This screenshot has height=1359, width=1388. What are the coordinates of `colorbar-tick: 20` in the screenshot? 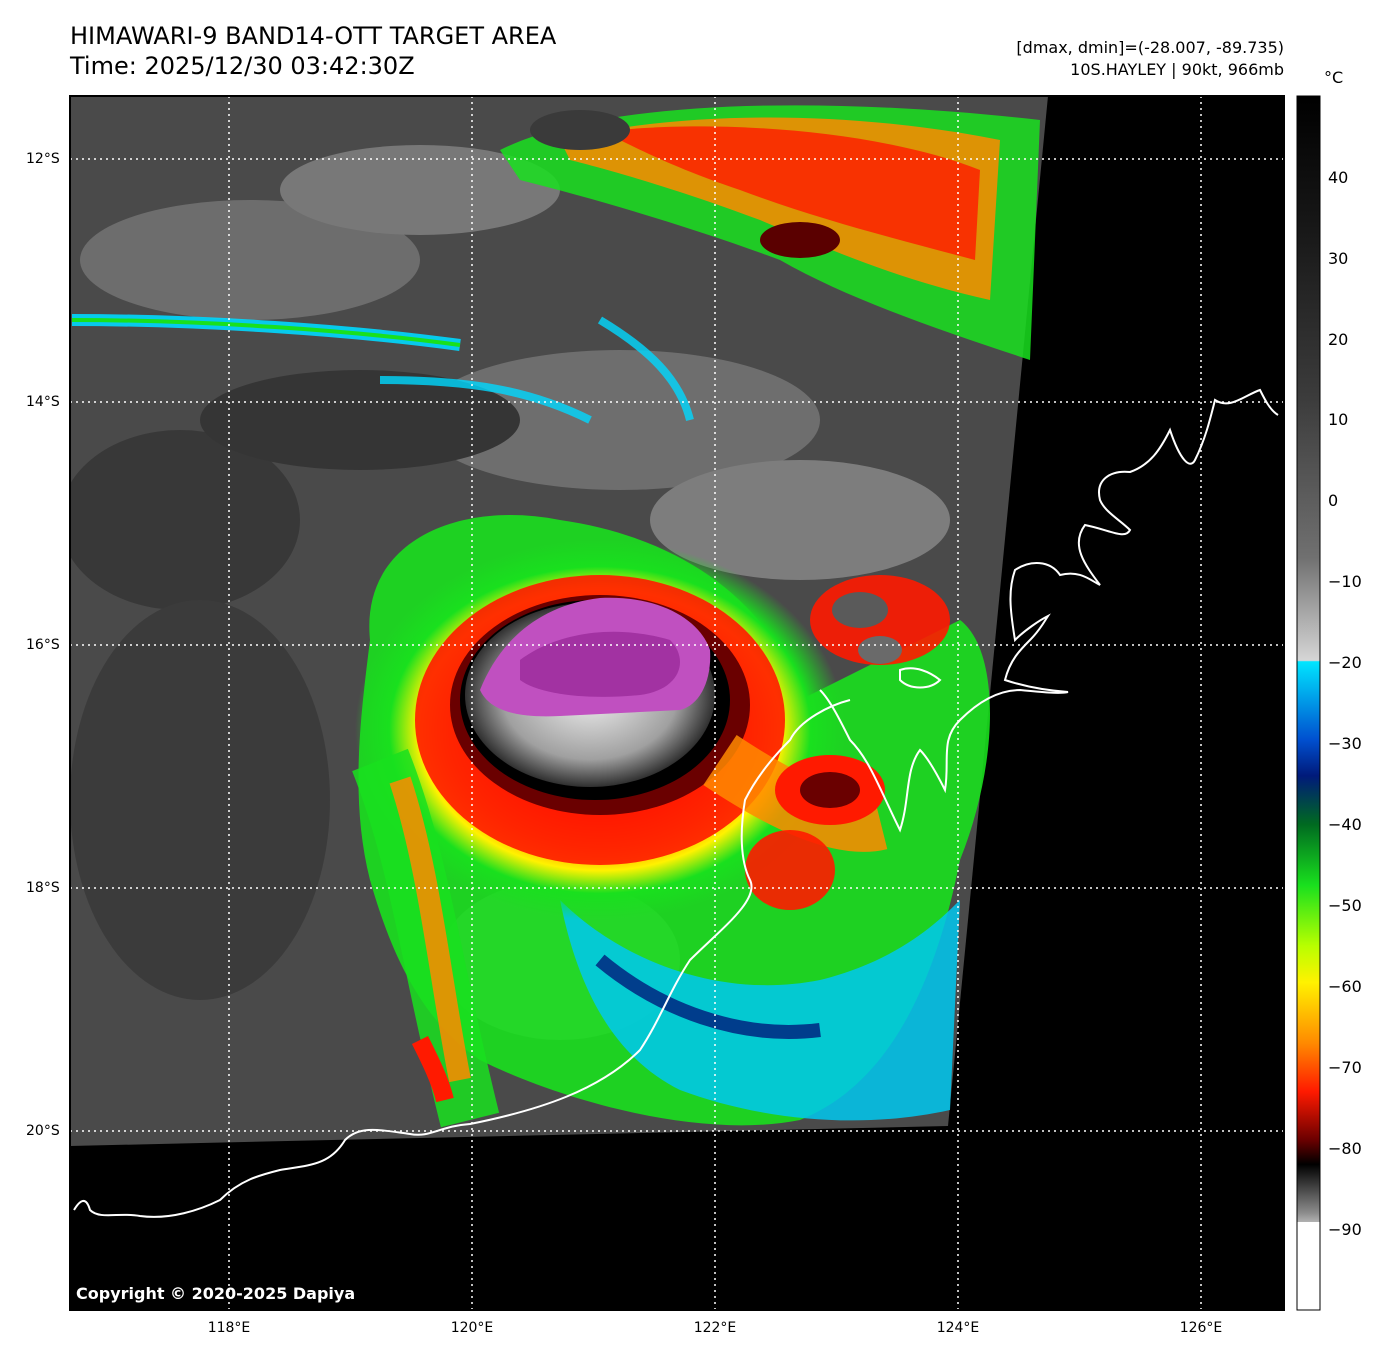 It's located at (1338, 339).